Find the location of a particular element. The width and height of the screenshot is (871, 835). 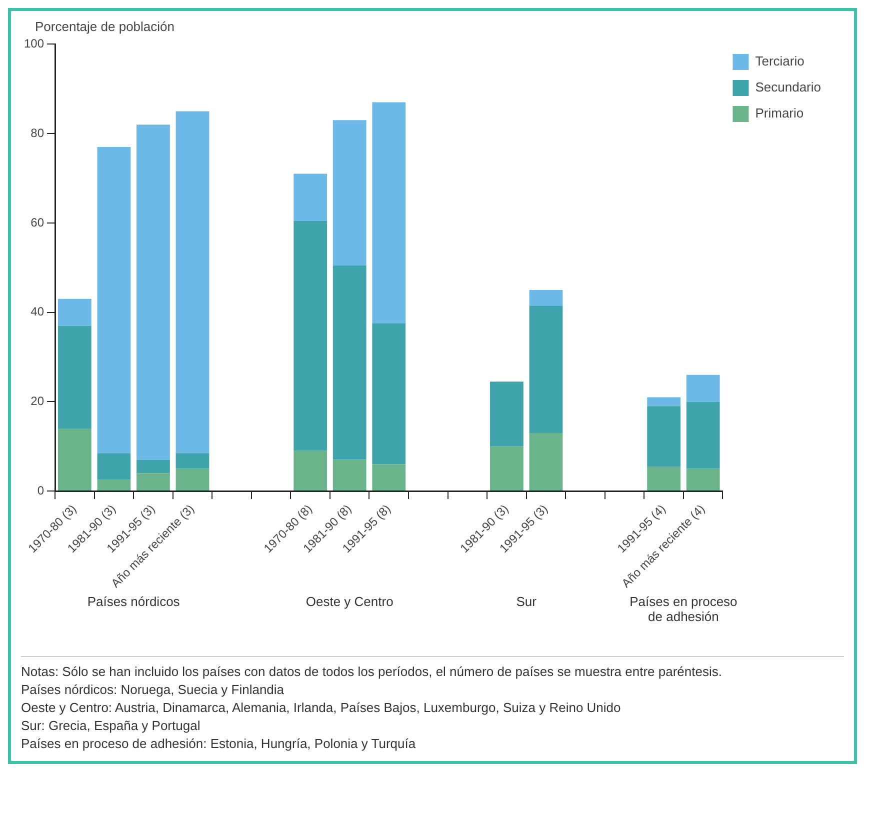

text: Países nórdicos: Noruega, Suecia y Finlandia is located at coordinates (153, 690).